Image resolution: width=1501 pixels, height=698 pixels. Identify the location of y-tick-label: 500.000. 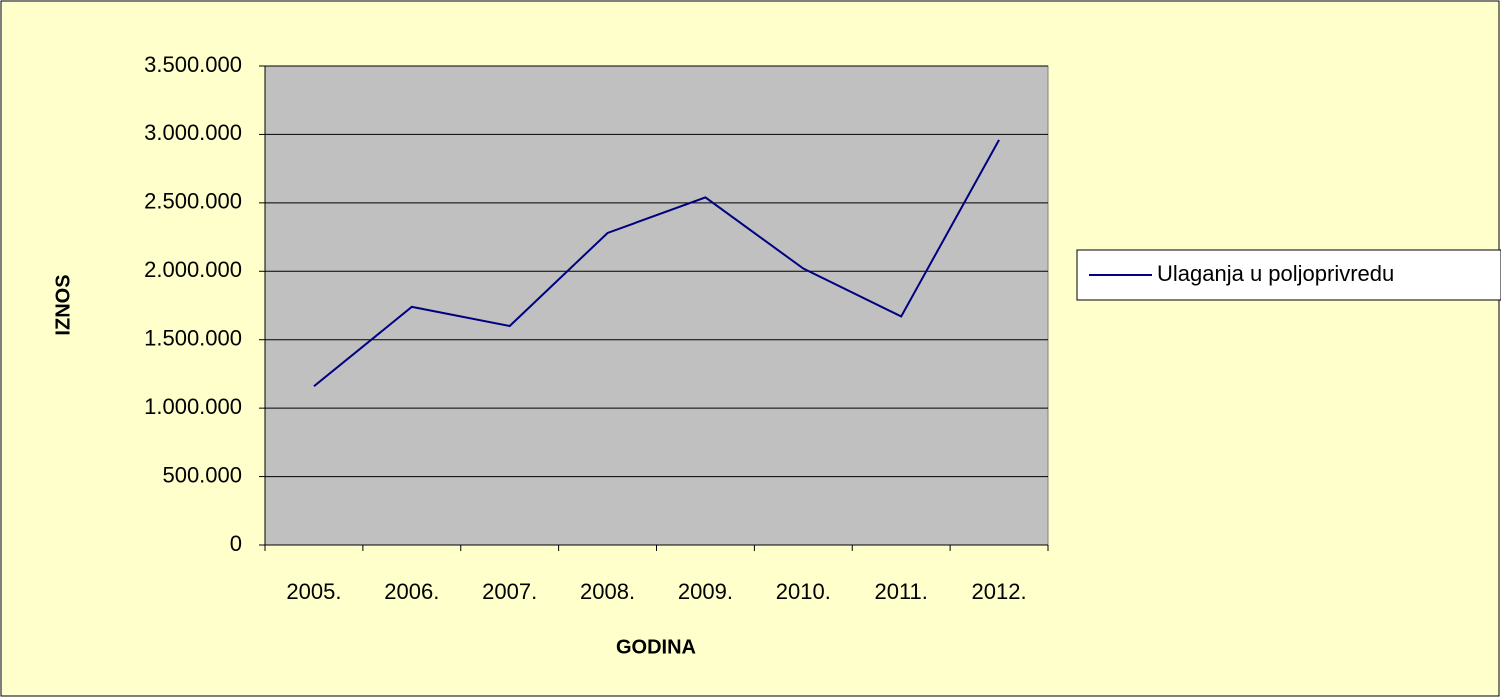
(202, 474).